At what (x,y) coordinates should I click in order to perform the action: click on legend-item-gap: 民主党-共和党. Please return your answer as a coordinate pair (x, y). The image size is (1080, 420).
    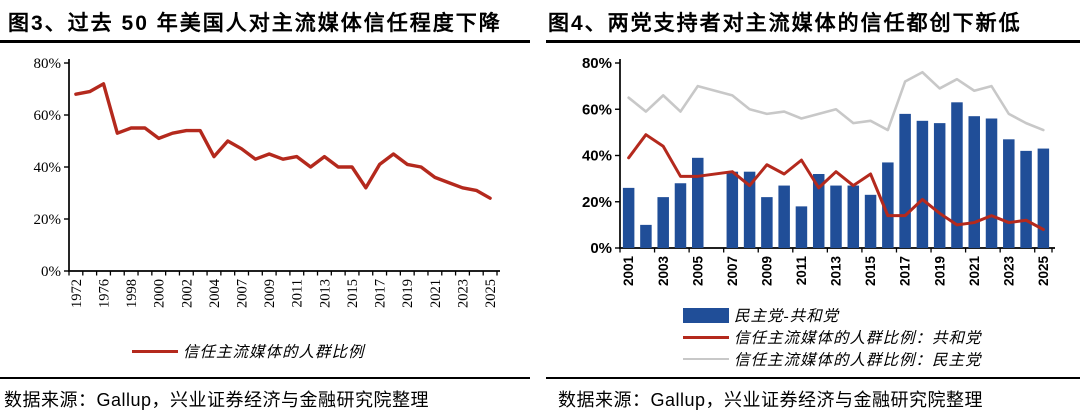
    Looking at the image, I should click on (832, 315).